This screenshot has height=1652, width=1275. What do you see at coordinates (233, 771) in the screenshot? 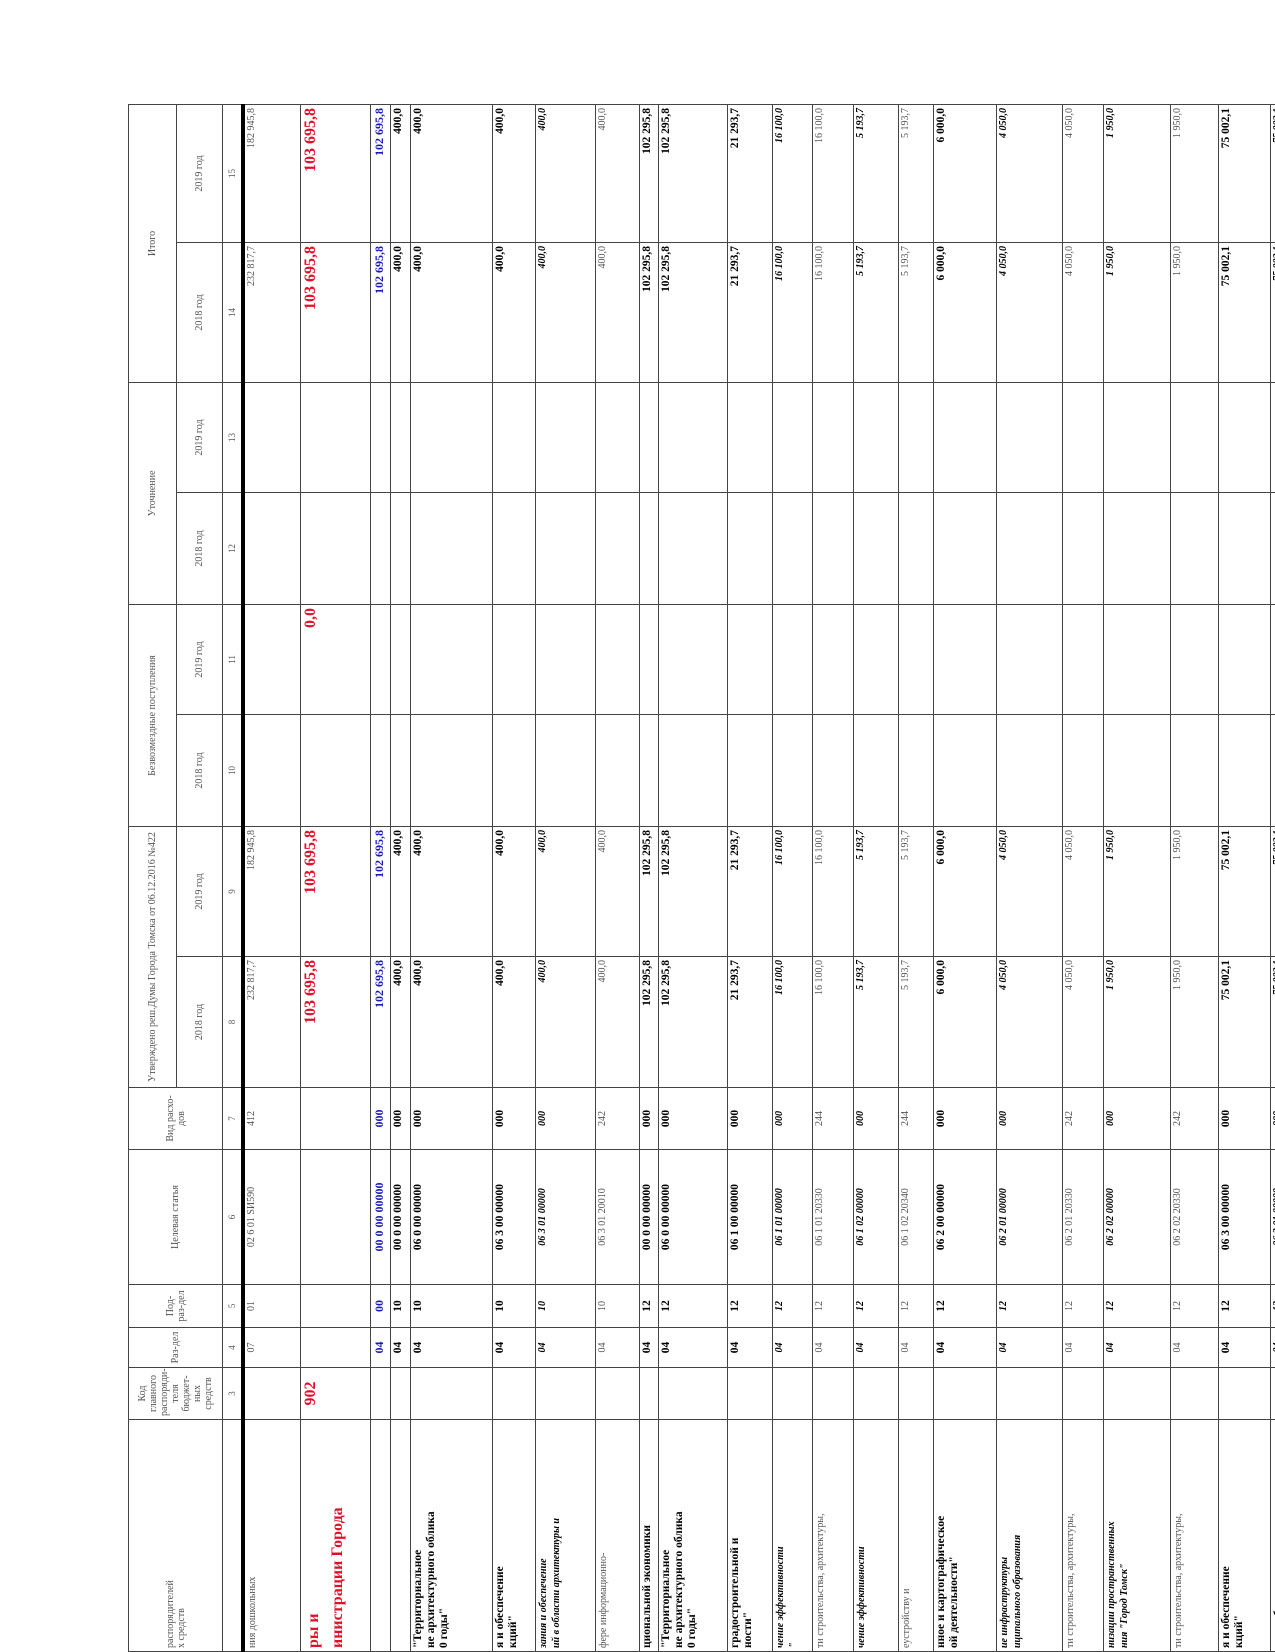
I see `column-number: 10` at bounding box center [233, 771].